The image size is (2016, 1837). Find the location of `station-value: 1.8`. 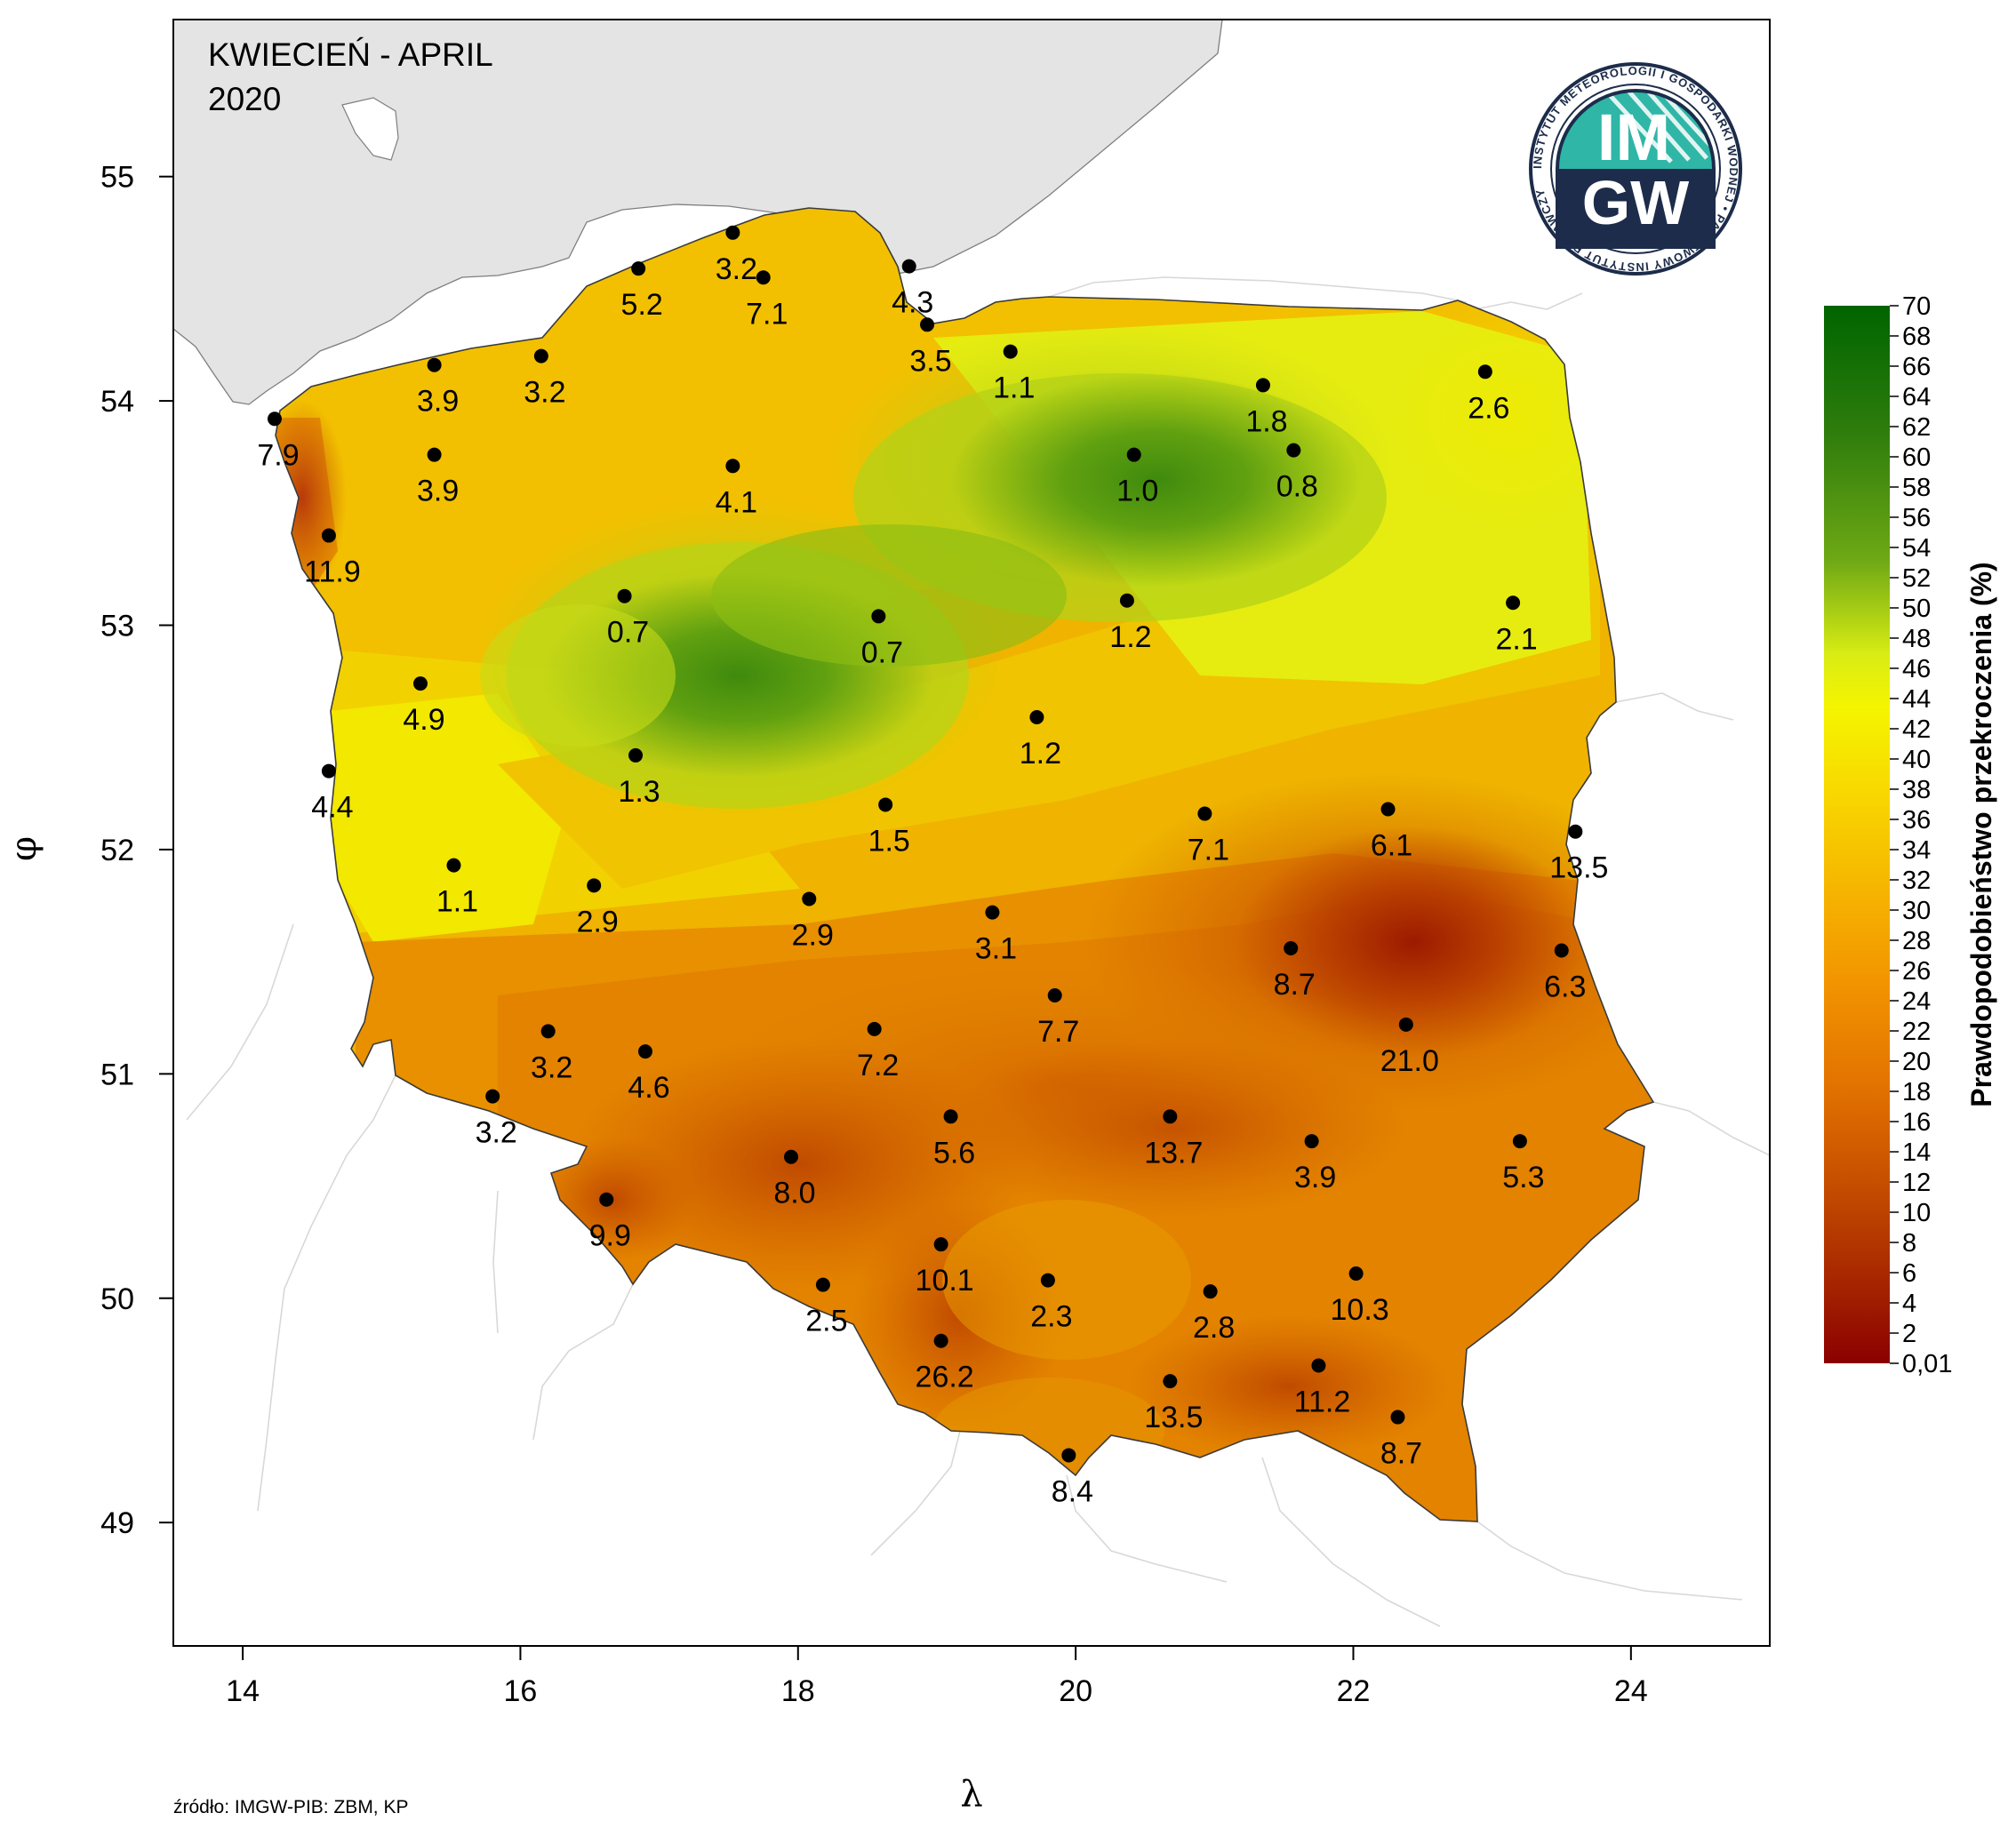

station-value: 1.8 is located at coordinates (1266, 421).